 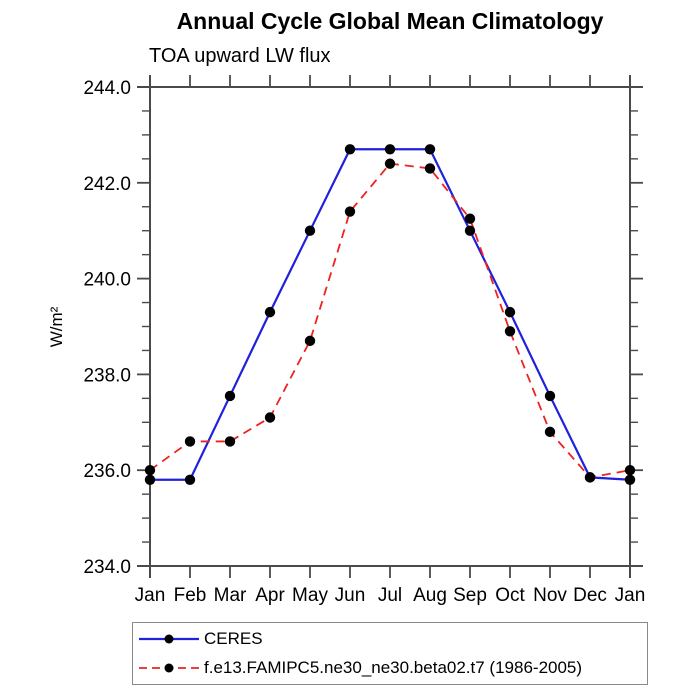 What do you see at coordinates (510, 595) in the screenshot?
I see `x-tick-label: Oct` at bounding box center [510, 595].